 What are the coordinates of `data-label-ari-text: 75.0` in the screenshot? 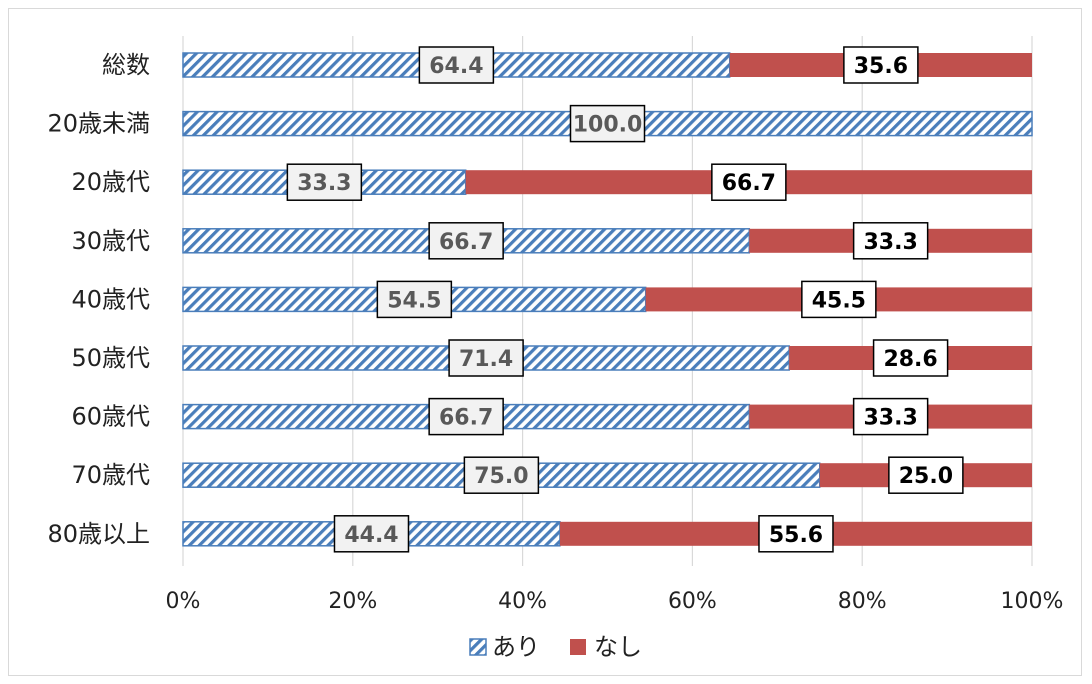 It's located at (501, 476).